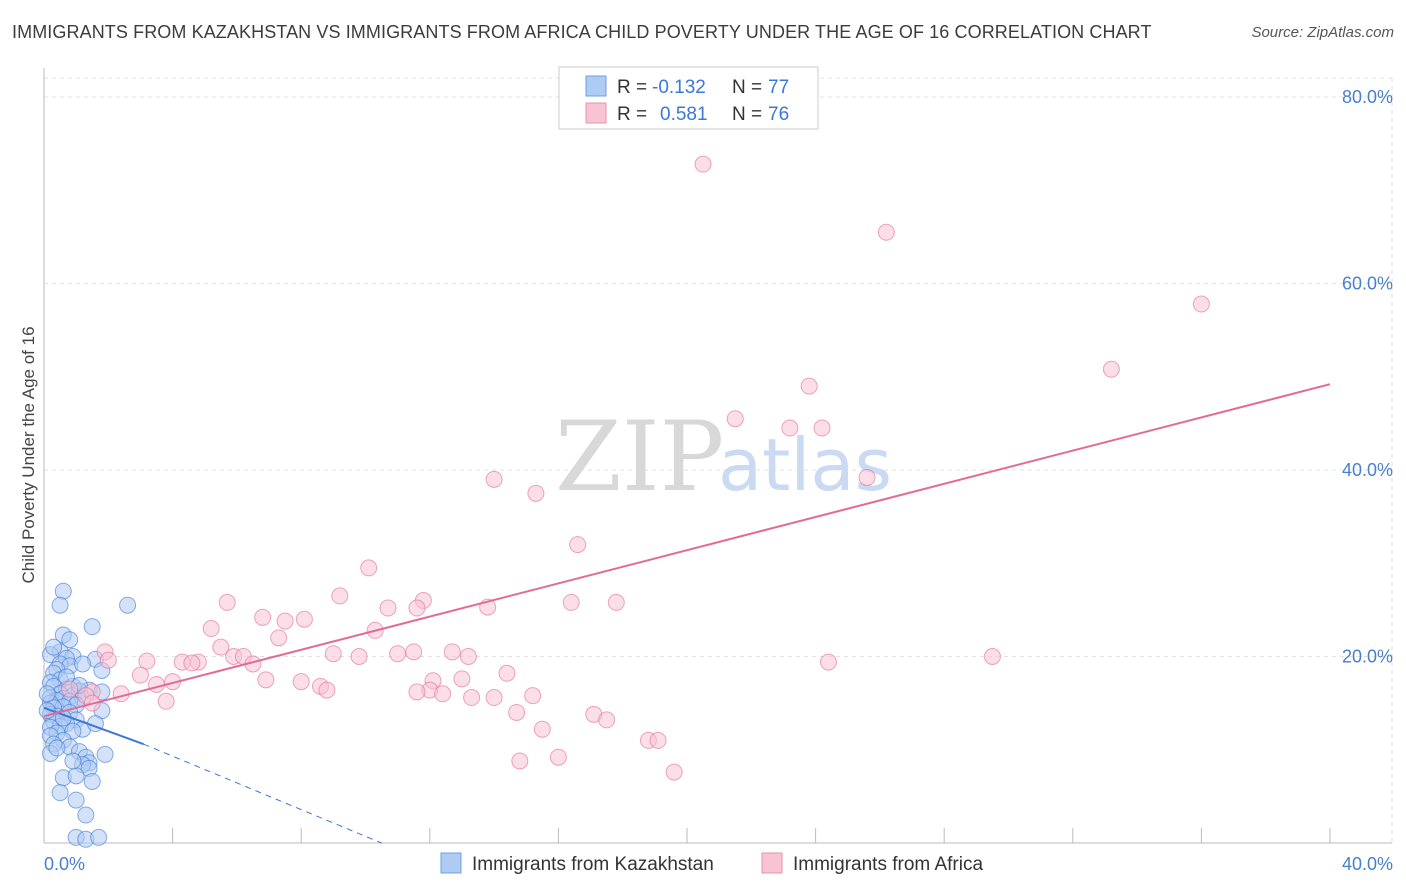  Describe the element at coordinates (1367, 284) in the screenshot. I see `y-tick-label: 60.0%` at that location.